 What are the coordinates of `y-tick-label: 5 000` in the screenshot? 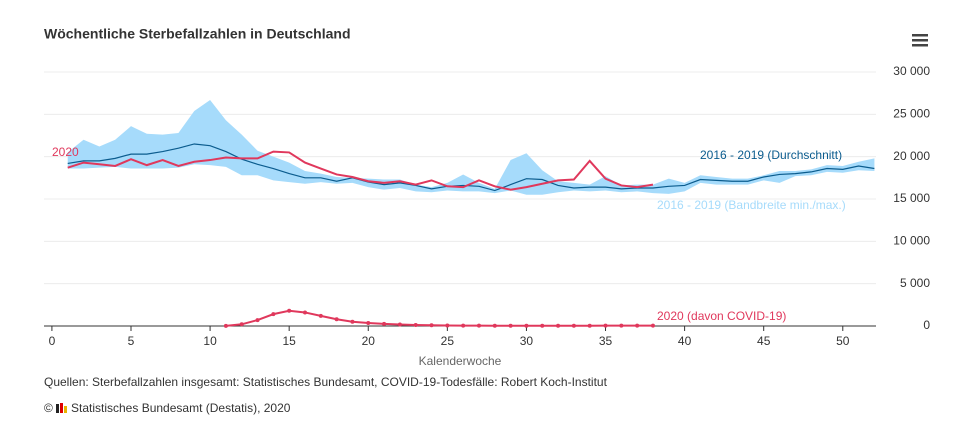 It's located at (915, 283).